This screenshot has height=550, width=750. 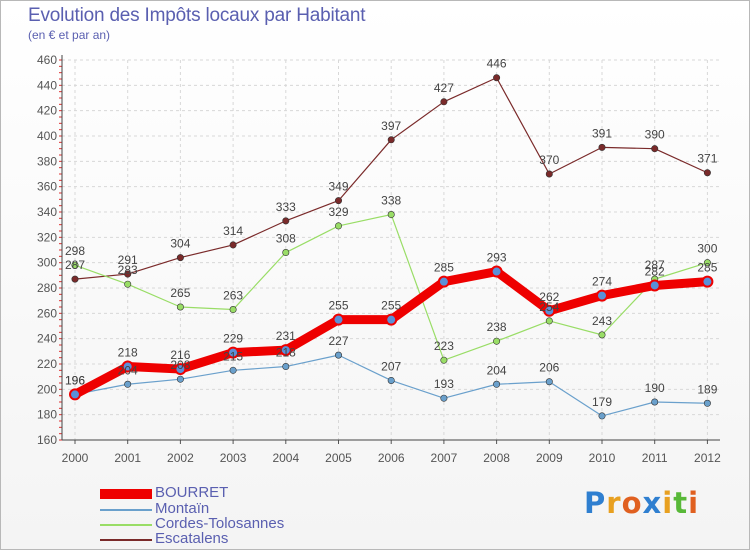 What do you see at coordinates (391, 201) in the screenshot?
I see `data-label-cordes-tolosannes: 338` at bounding box center [391, 201].